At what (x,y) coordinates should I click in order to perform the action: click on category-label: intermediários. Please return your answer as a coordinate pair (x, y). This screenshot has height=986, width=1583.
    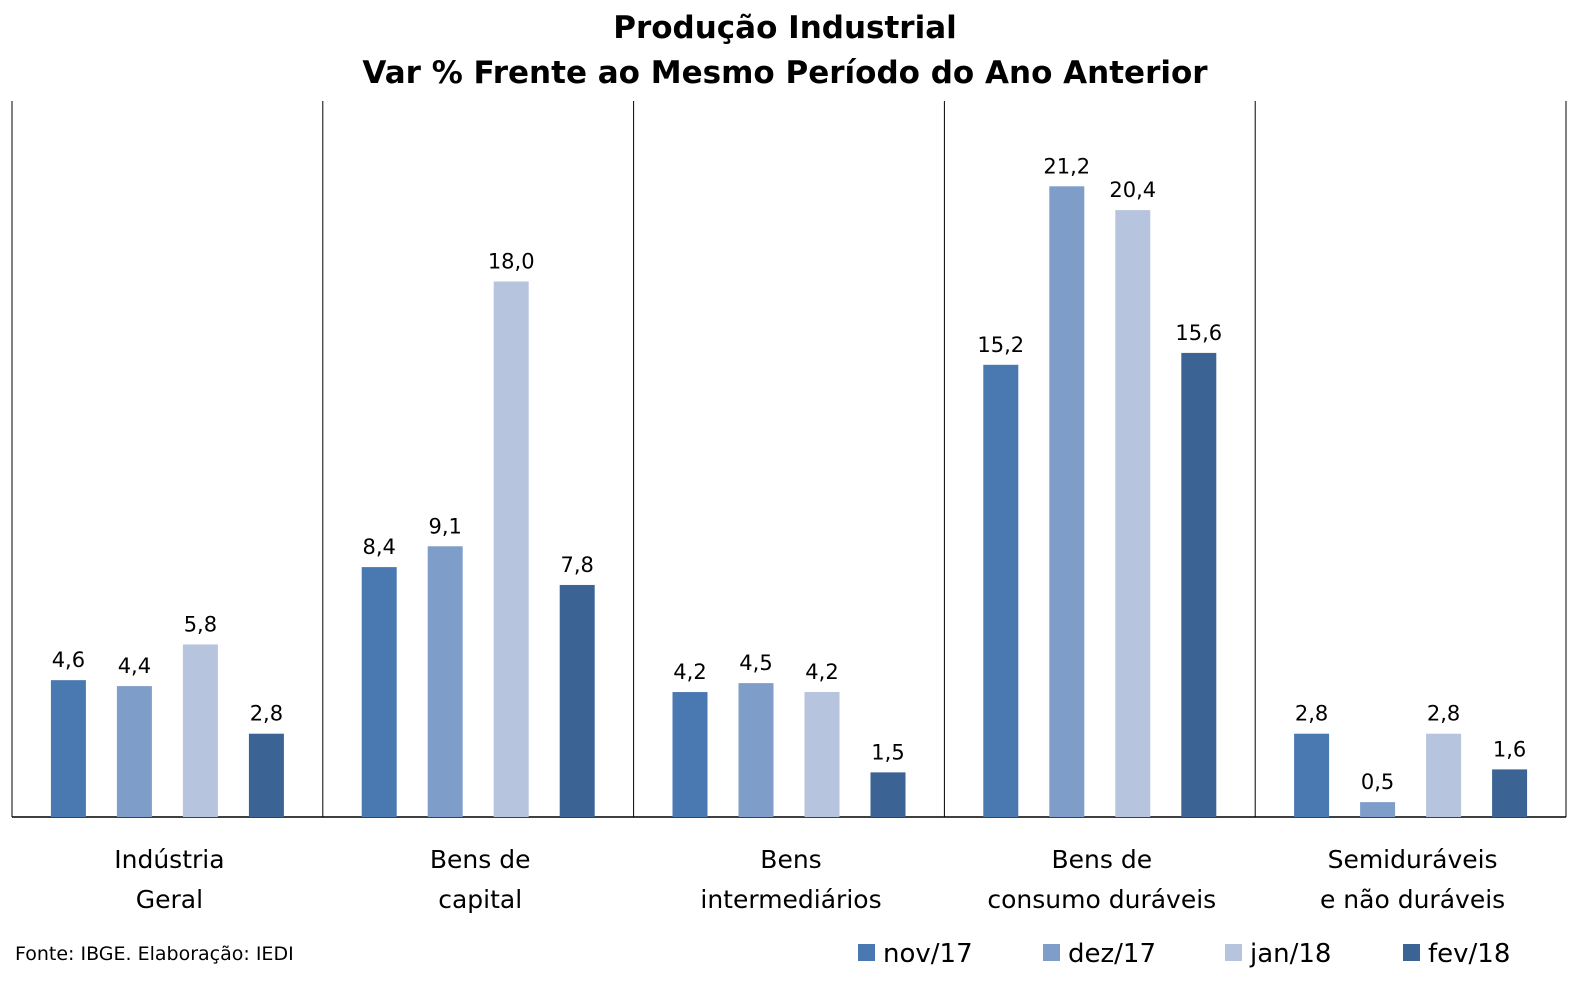
    Looking at the image, I should click on (790, 899).